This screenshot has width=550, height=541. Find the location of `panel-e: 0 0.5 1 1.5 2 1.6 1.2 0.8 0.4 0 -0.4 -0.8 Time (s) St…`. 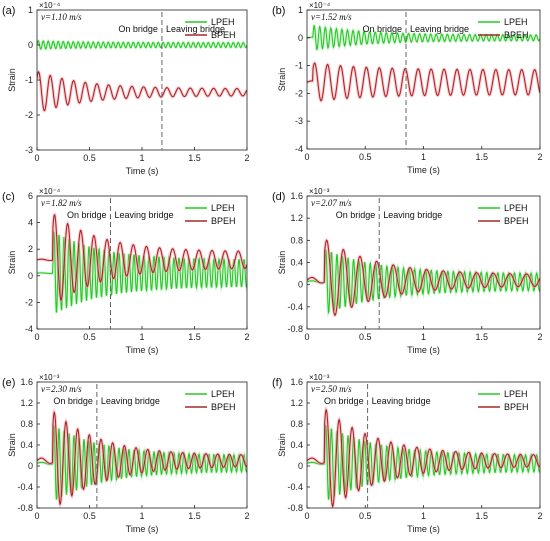

panel-e: 0 0.5 1 1.5 2 1.6 1.2 0.8 0.4 0 -0.4 -0.8 Time (s) St… is located at coordinates (126, 453).